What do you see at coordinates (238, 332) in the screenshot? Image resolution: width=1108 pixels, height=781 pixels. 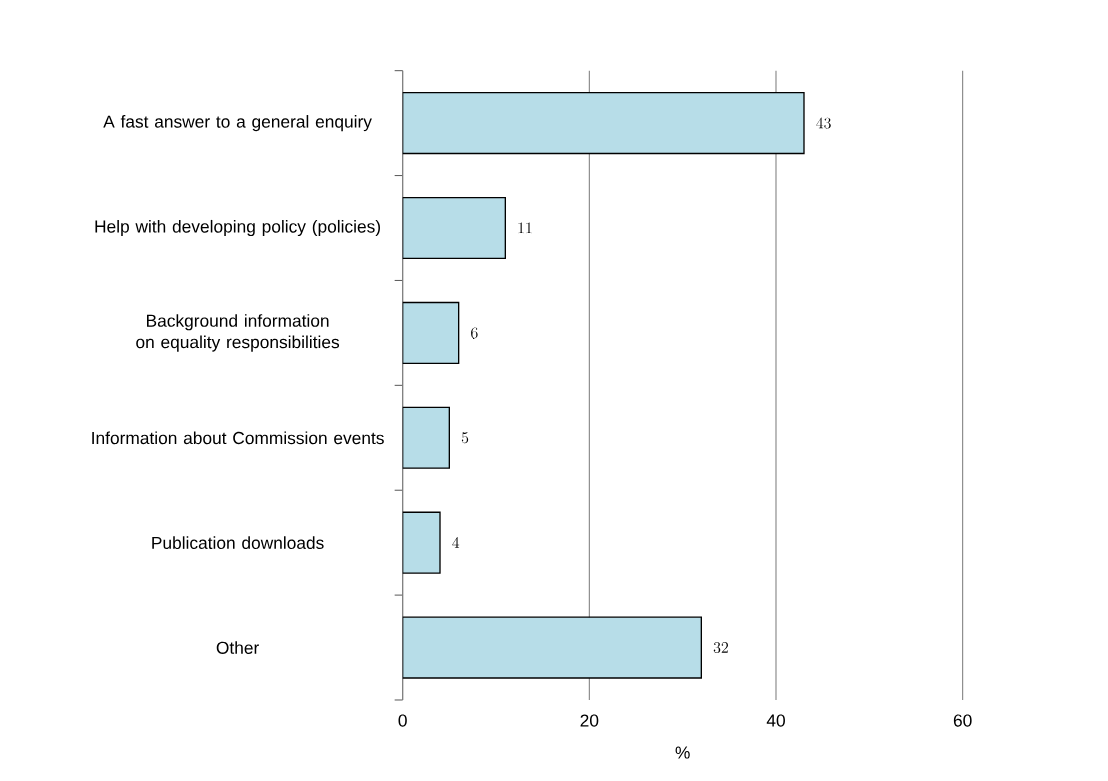 I see `y-tick-label: Background information on equality responsibilities` at bounding box center [238, 332].